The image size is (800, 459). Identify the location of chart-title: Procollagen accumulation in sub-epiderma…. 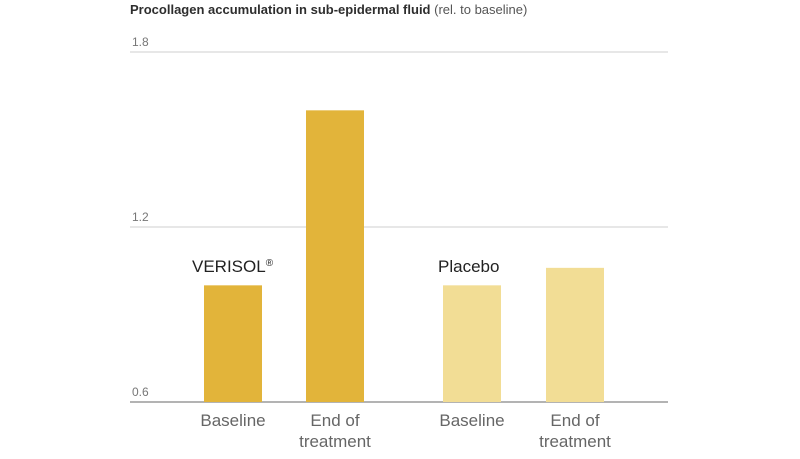
(328, 9).